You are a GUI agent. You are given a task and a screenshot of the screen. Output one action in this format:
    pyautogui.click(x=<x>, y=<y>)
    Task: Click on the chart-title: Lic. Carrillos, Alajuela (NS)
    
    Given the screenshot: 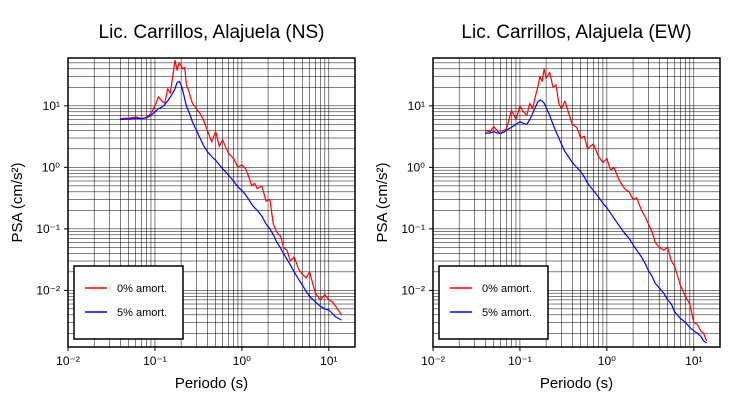 What is the action you would take?
    pyautogui.click(x=212, y=32)
    